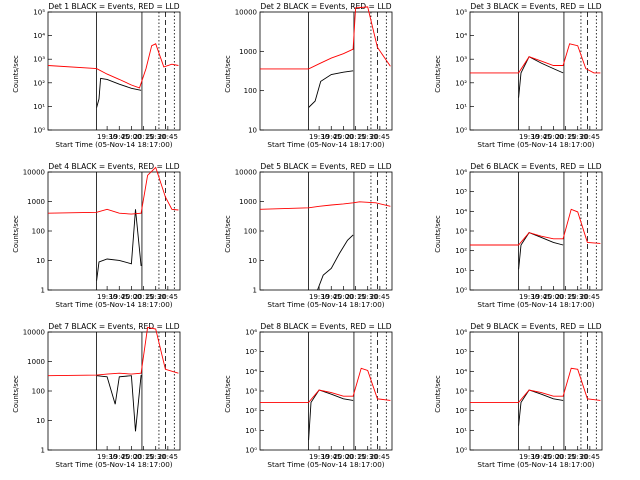  What do you see at coordinates (535, 326) in the screenshot?
I see `panel-title: Det 9 BLACK = Events, RED = LLD` at bounding box center [535, 326].